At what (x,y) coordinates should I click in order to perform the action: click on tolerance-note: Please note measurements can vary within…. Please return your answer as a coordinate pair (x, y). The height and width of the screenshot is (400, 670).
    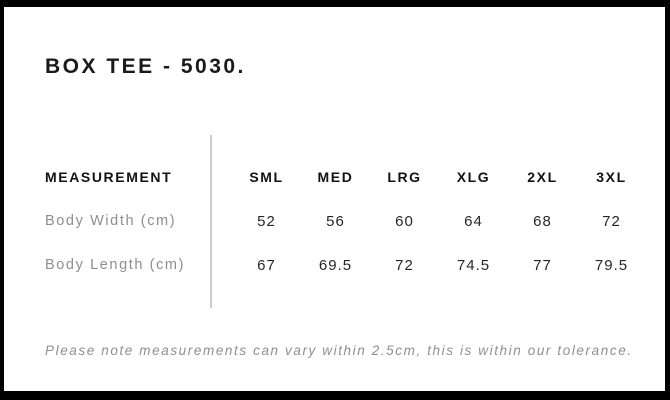
    Looking at the image, I should click on (339, 350).